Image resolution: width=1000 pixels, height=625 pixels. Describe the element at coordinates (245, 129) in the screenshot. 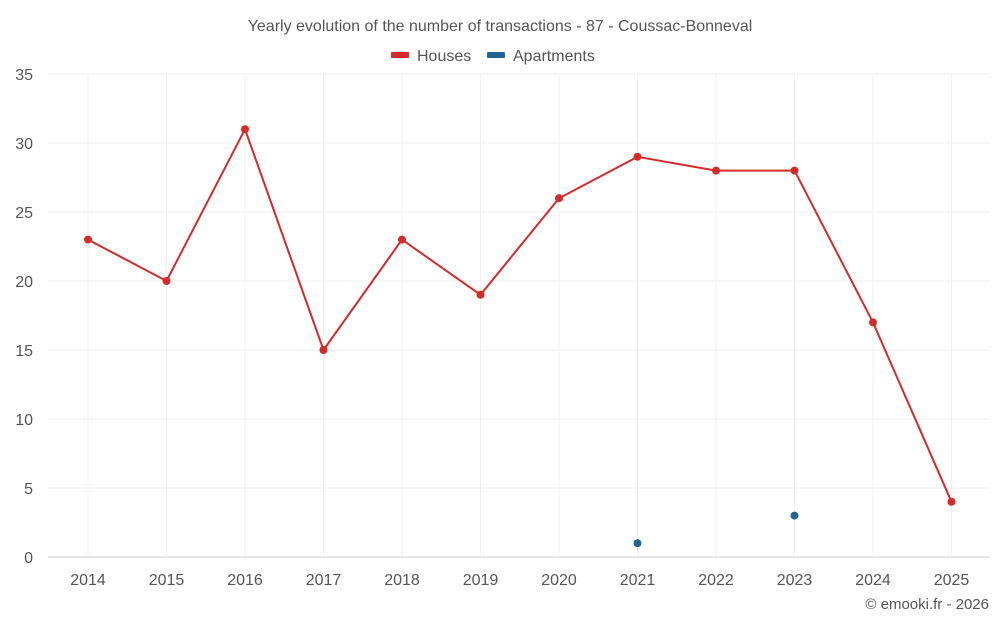

I see `data-point-houses-2016` at that location.